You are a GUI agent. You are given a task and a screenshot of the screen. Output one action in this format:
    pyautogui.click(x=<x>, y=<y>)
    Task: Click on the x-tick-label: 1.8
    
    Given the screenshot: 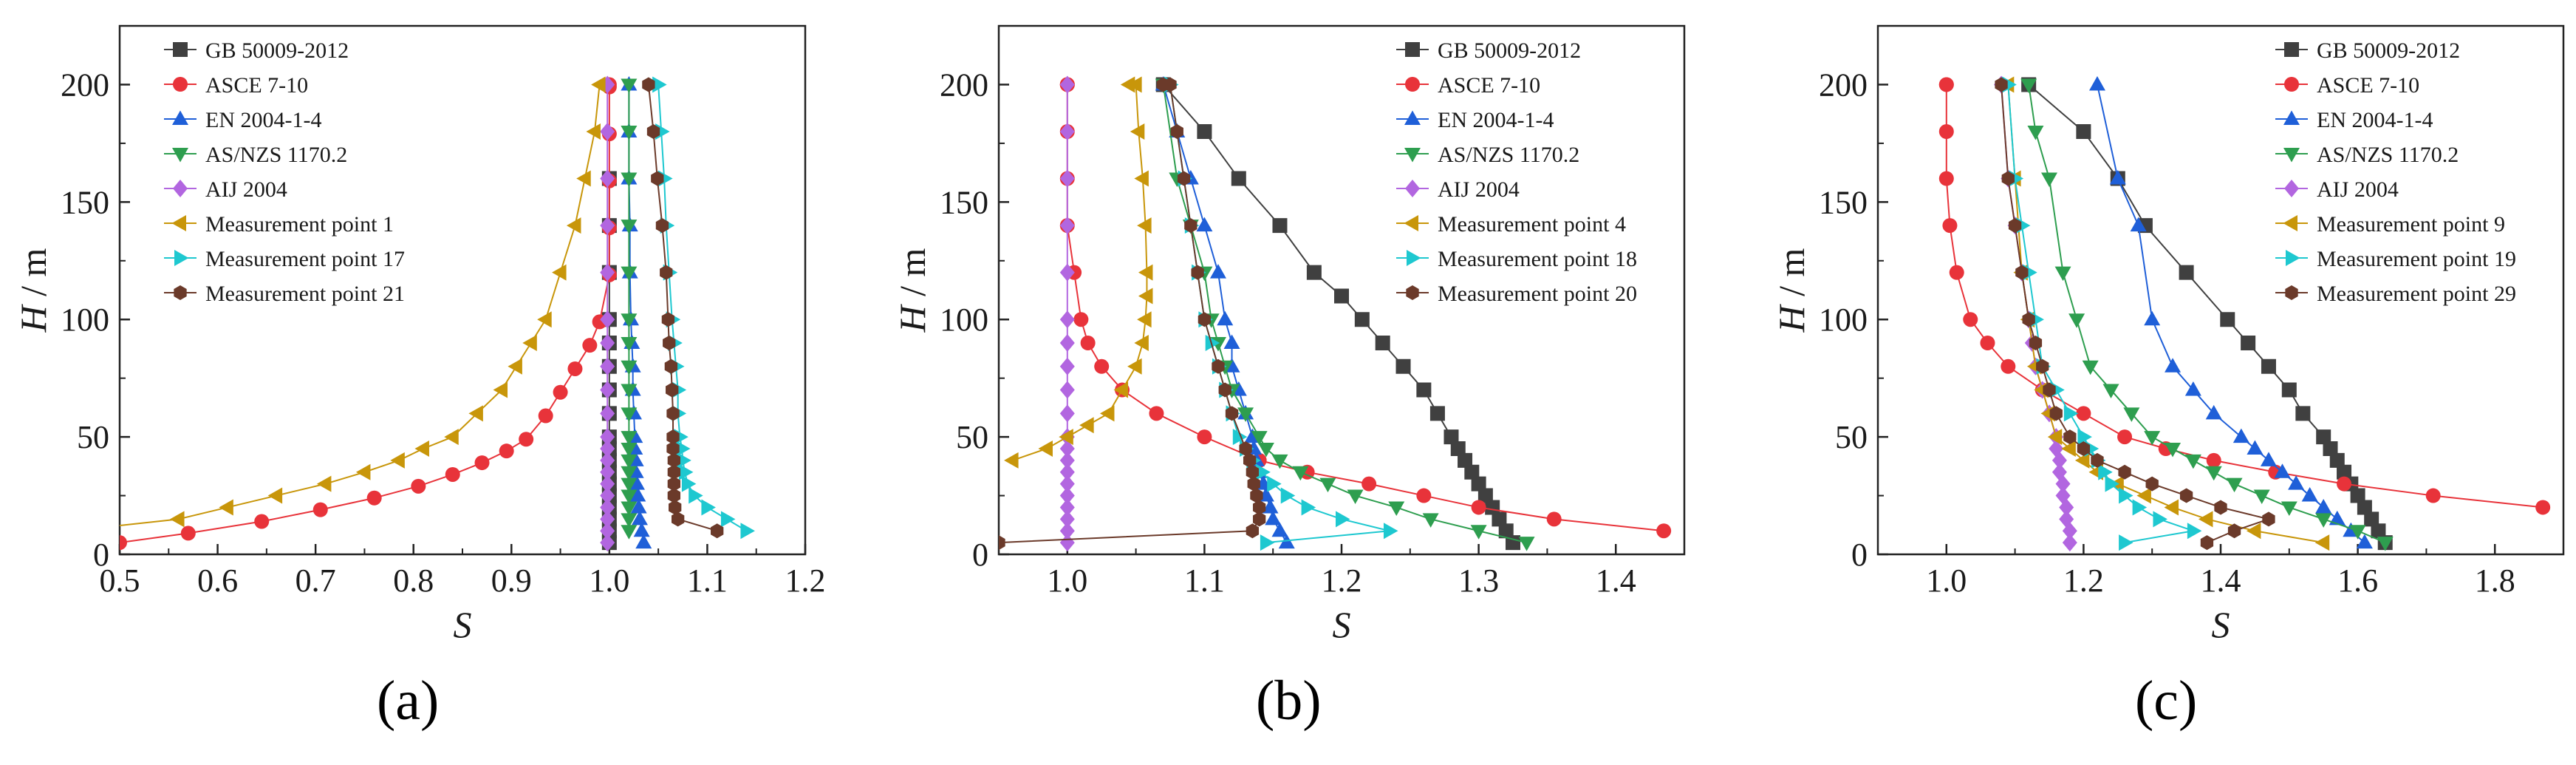 What is the action you would take?
    pyautogui.click(x=2495, y=580)
    